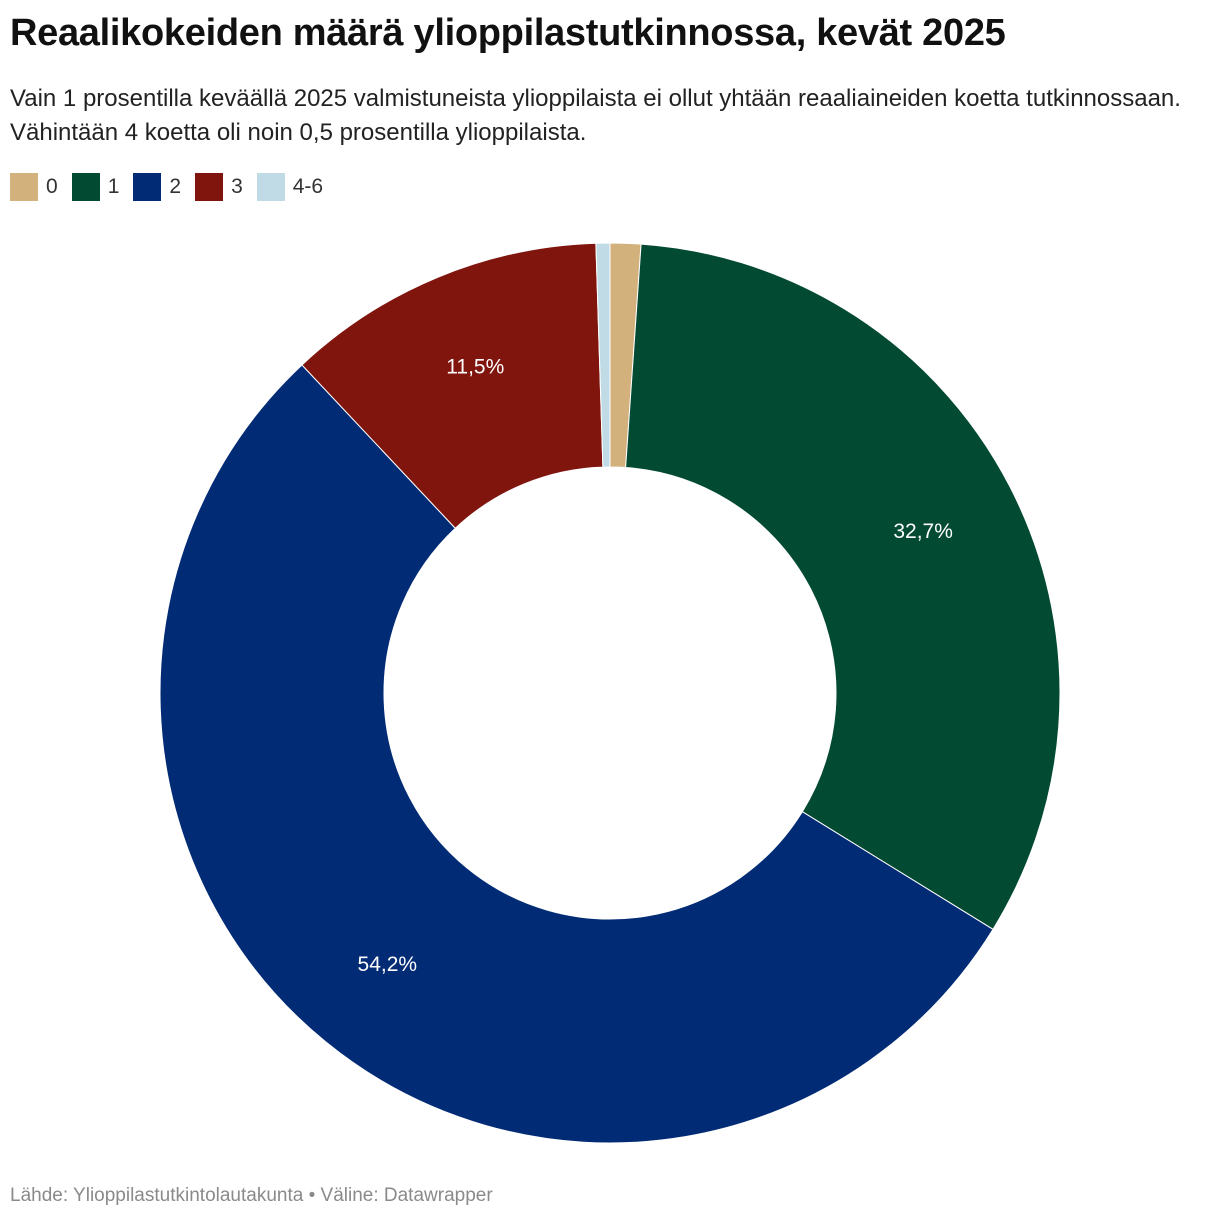  Describe the element at coordinates (52, 186) in the screenshot. I see `legend-label-0: 0` at that location.